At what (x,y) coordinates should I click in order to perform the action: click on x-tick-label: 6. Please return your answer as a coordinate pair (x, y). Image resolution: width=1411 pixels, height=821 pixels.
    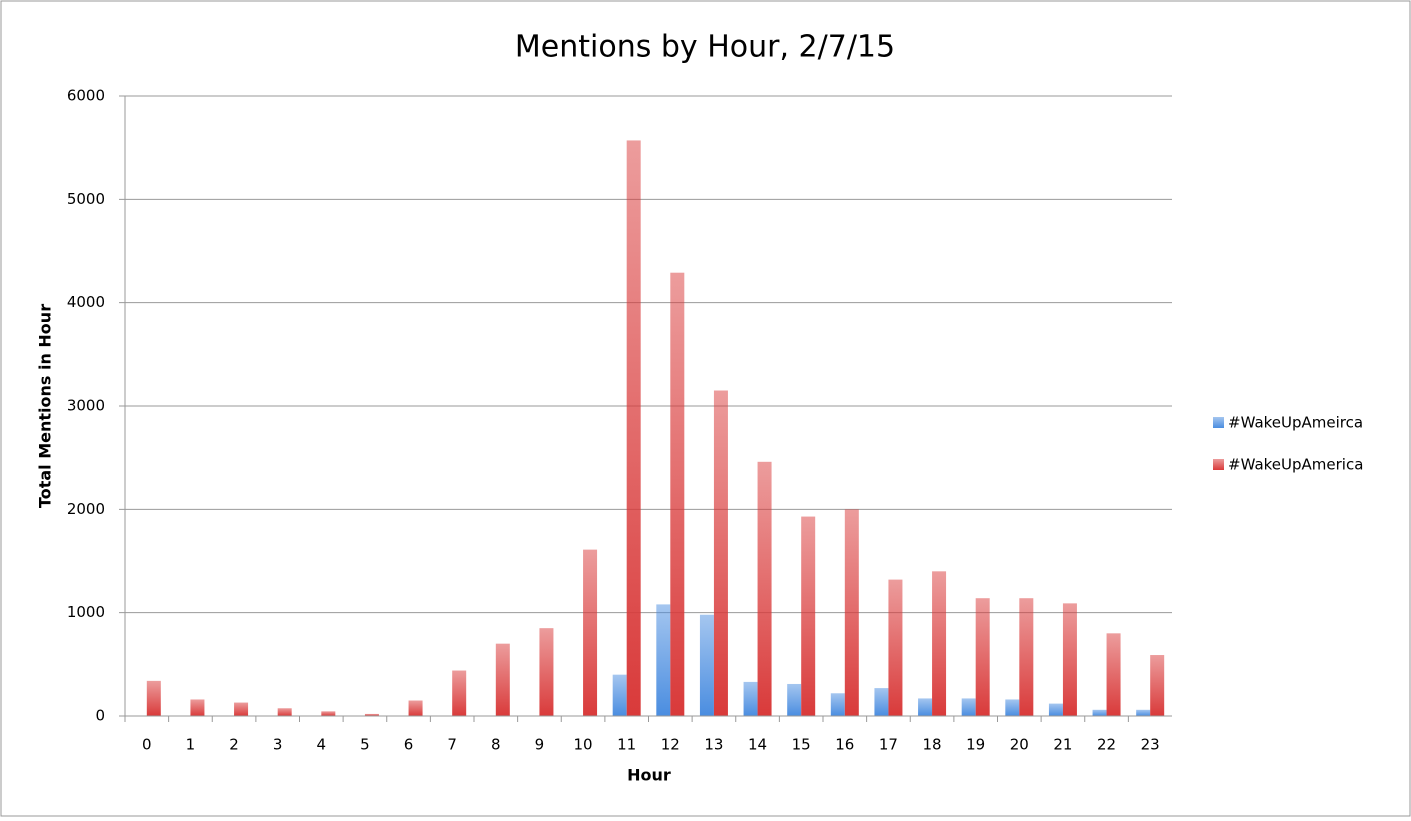
    Looking at the image, I should click on (409, 745).